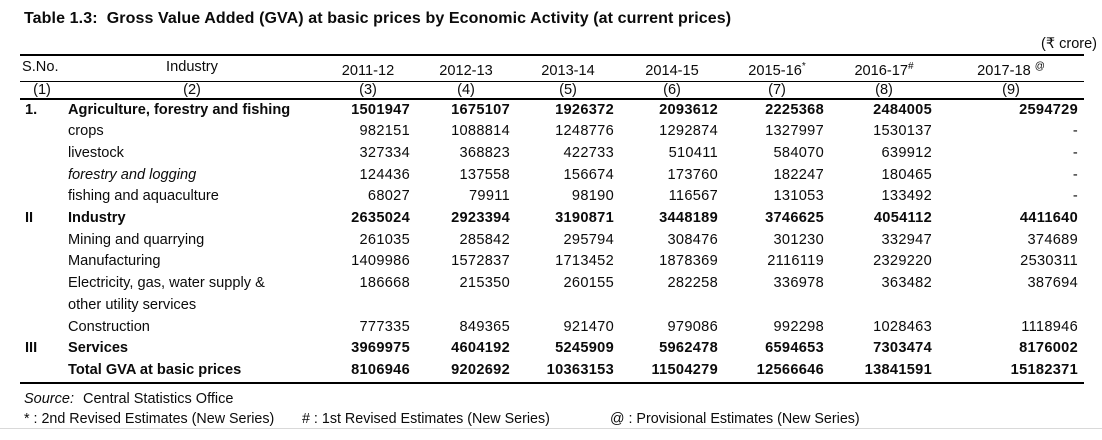 The image size is (1102, 440). What do you see at coordinates (368, 90) in the screenshot?
I see `column-number: (3)` at bounding box center [368, 90].